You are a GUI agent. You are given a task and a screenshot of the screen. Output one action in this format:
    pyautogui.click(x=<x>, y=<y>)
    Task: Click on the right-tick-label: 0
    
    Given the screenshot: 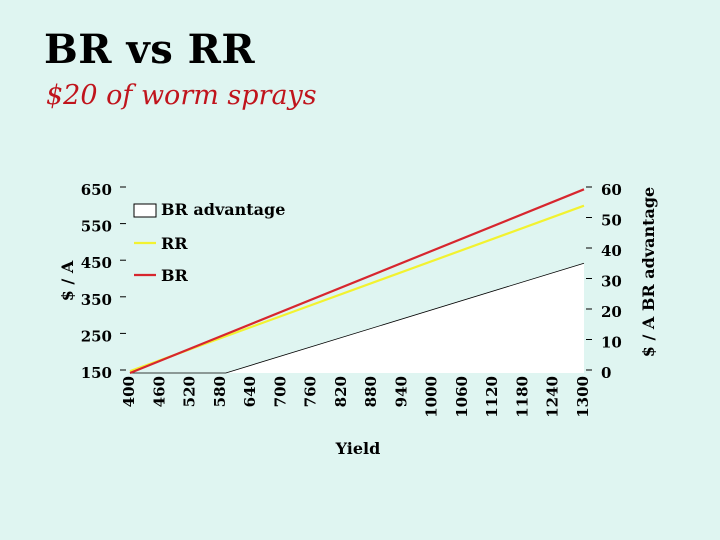 What is the action you would take?
    pyautogui.click(x=606, y=373)
    